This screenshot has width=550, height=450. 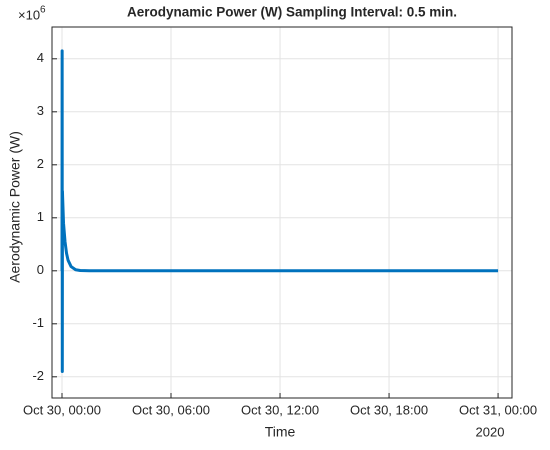 I want to click on y-tick-label: 3, so click(x=40, y=110).